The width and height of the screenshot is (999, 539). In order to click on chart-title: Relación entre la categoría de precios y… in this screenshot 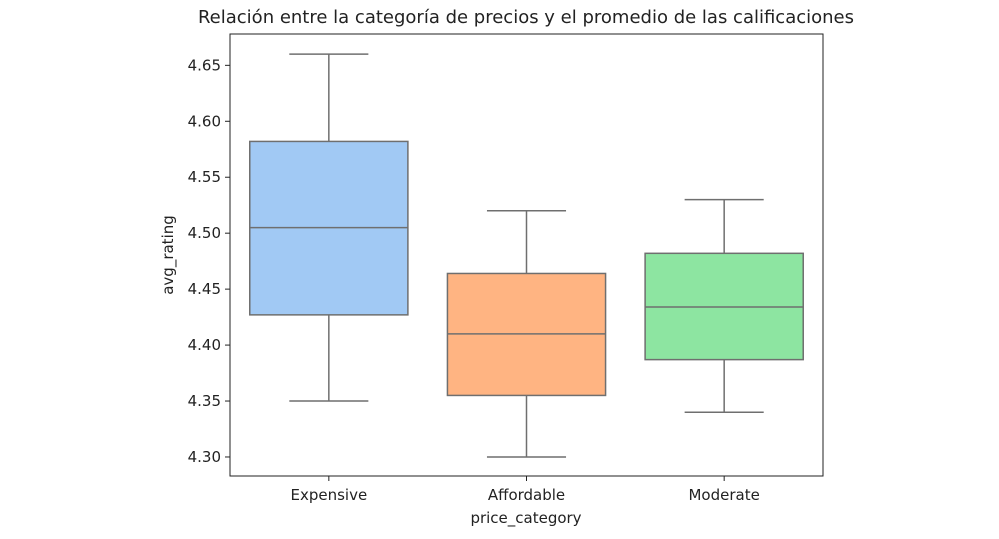, I will do `click(526, 17)`.